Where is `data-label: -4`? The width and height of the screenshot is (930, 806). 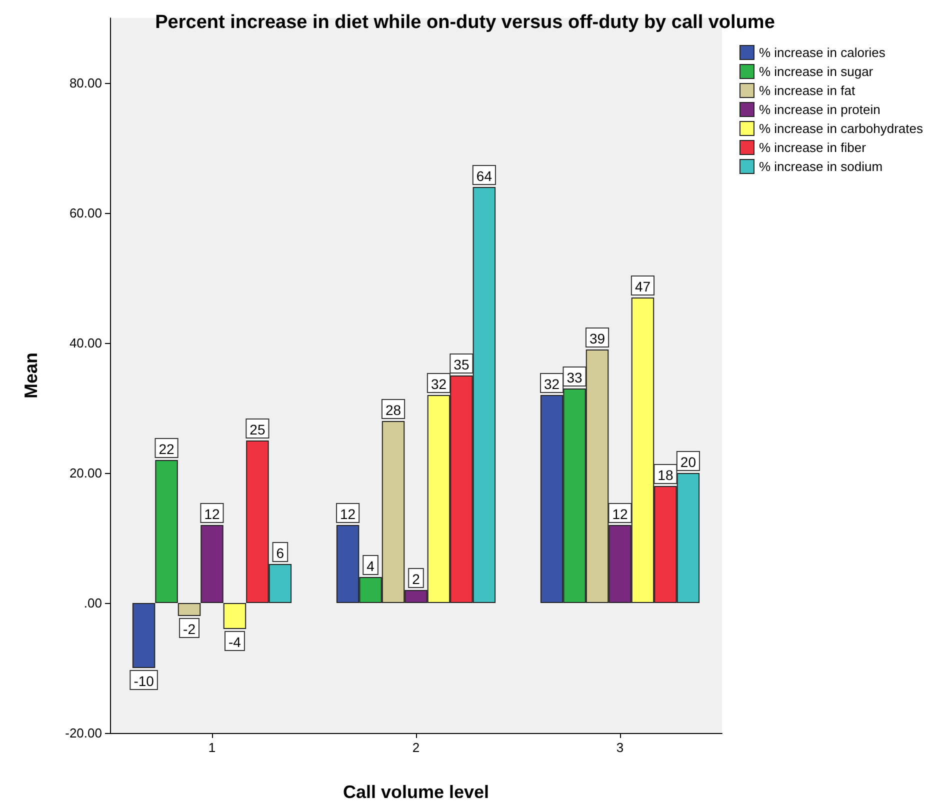
data-label: -4 is located at coordinates (235, 642).